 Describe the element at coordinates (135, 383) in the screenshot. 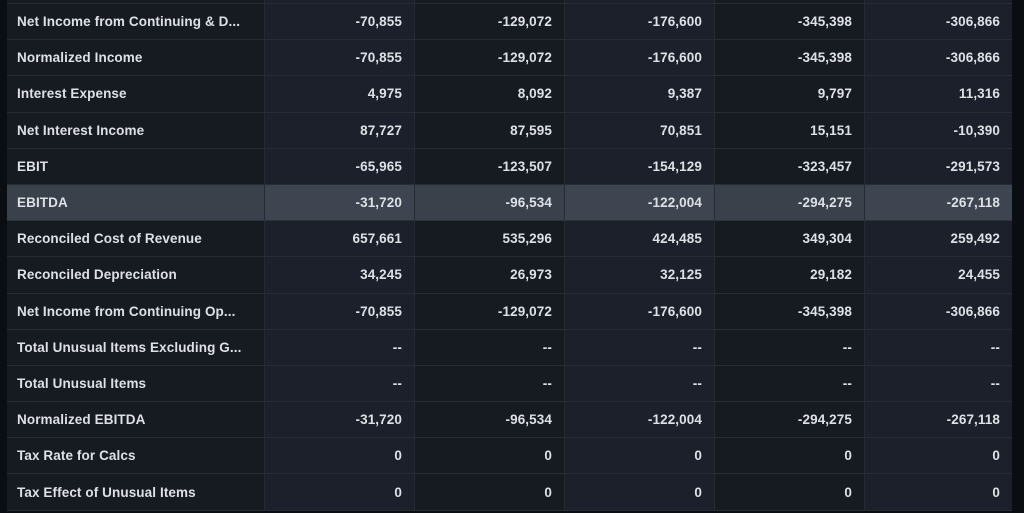

I see `row-label: Total Unusual Items` at that location.